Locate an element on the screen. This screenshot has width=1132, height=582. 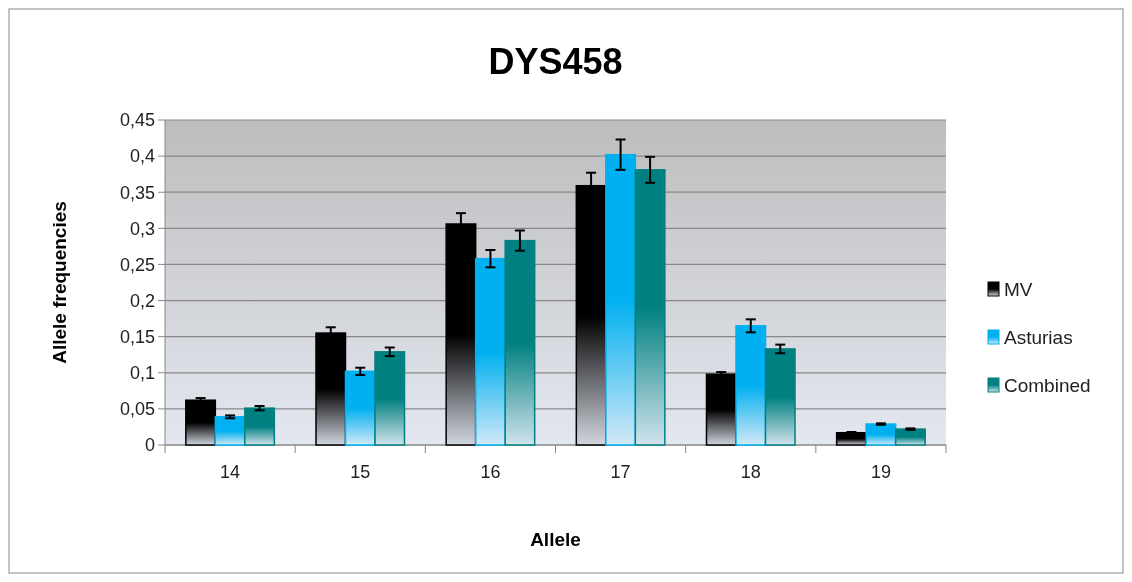
y-tick-label: 0,45 is located at coordinates (137, 120).